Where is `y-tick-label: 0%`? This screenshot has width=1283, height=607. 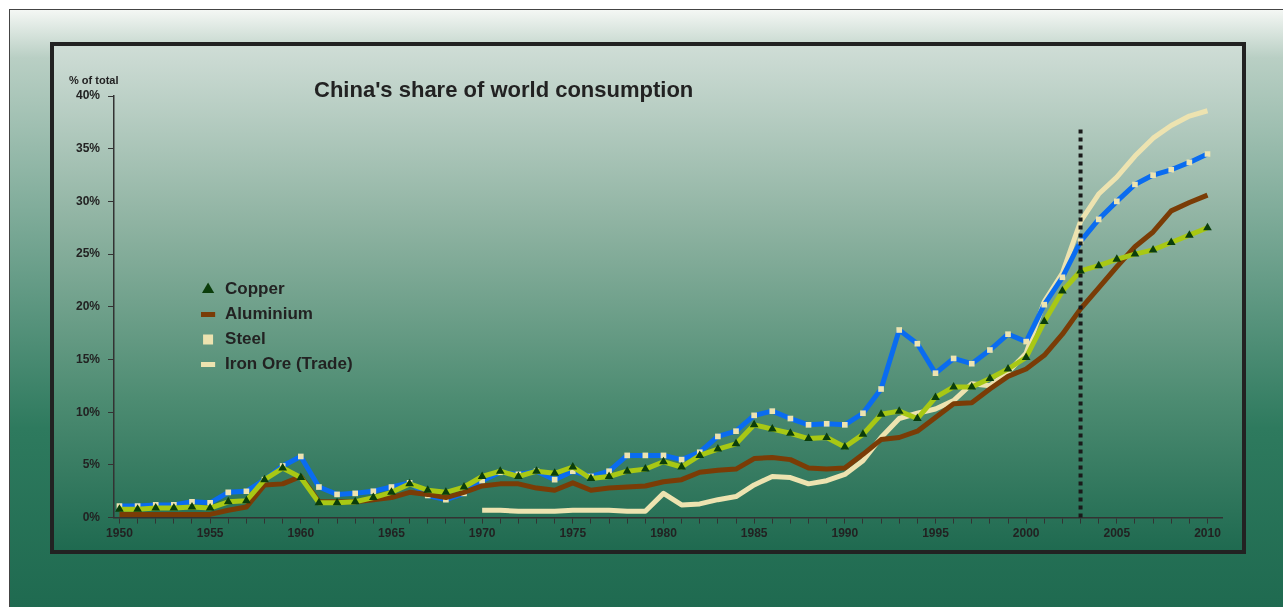
y-tick-label: 0% is located at coordinates (91, 516).